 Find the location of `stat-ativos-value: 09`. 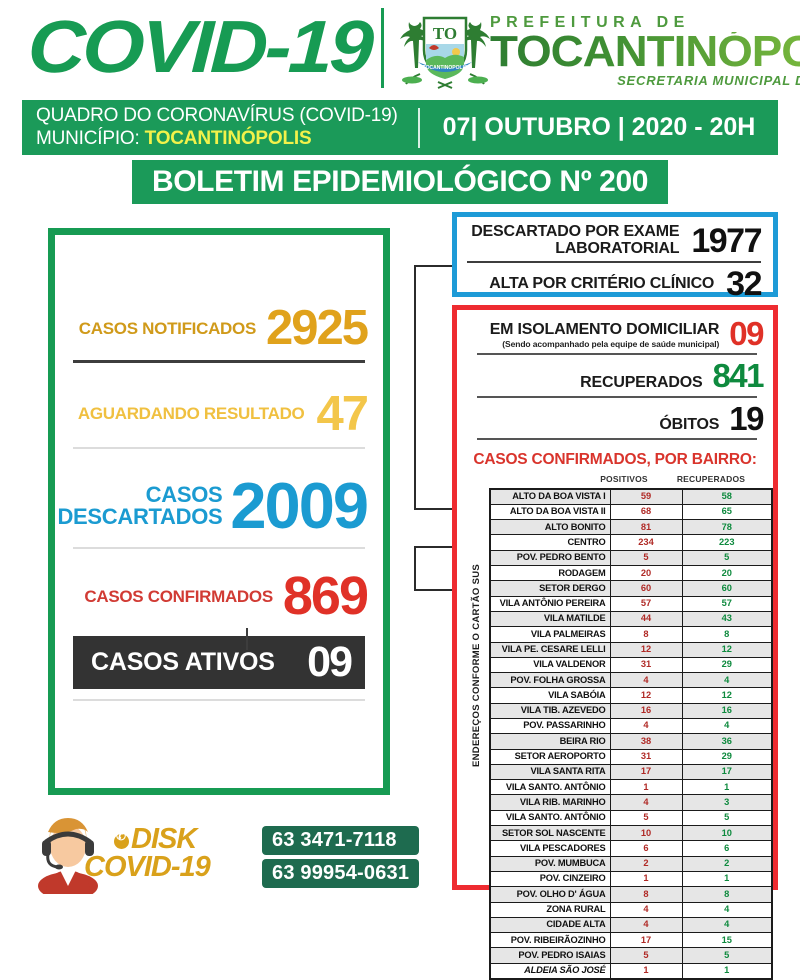

stat-ativos-value: 09 is located at coordinates (330, 662).